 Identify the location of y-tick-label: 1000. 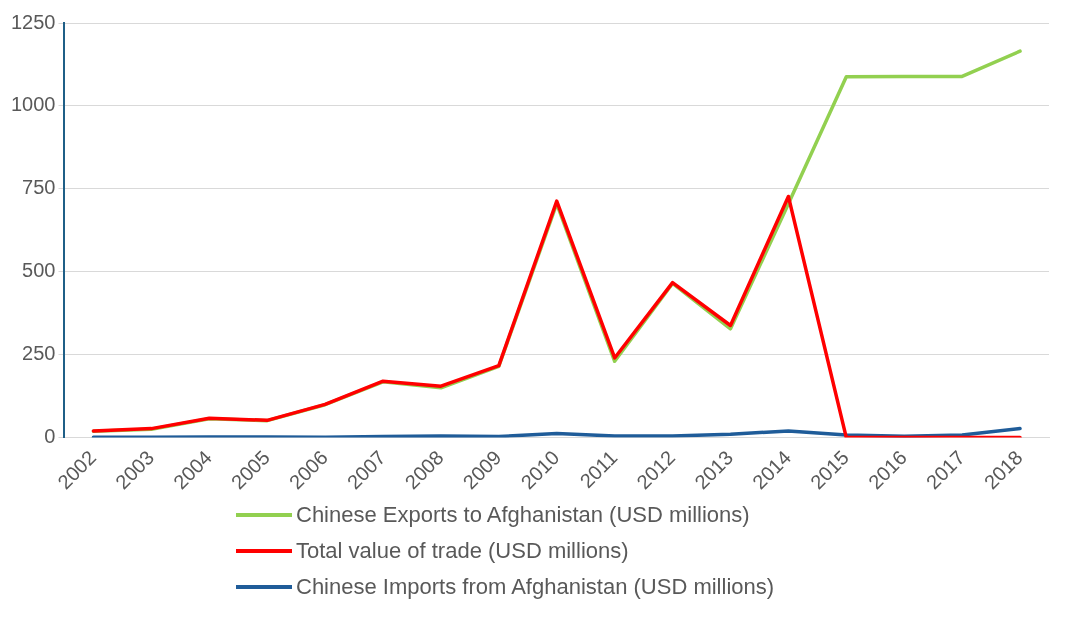
(33, 104).